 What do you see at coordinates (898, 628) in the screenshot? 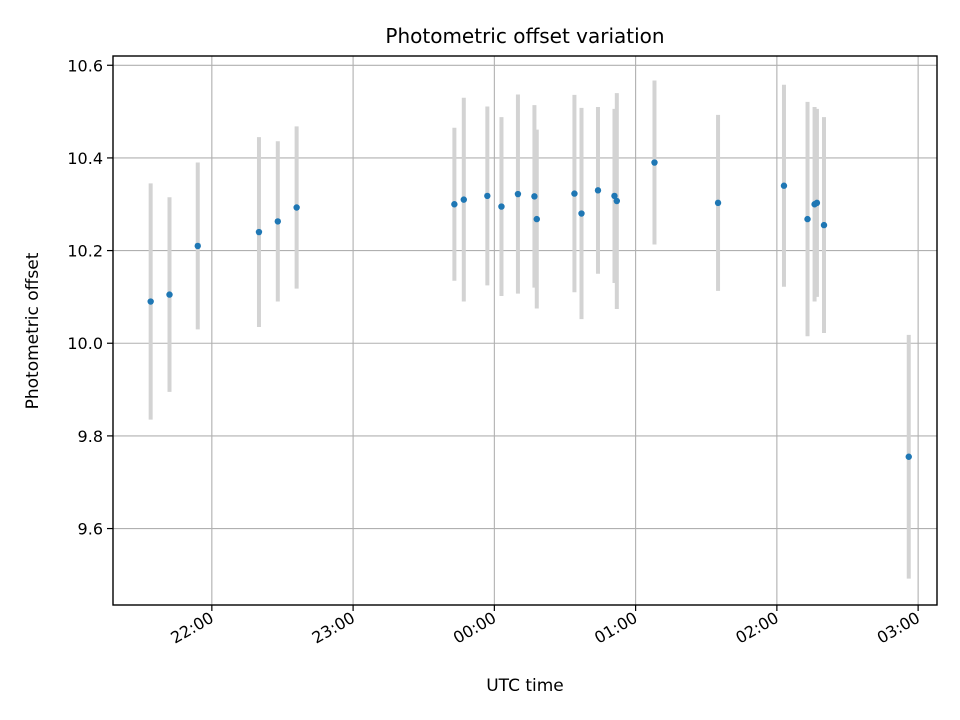
I see `x-tick-label: 03:00` at bounding box center [898, 628].